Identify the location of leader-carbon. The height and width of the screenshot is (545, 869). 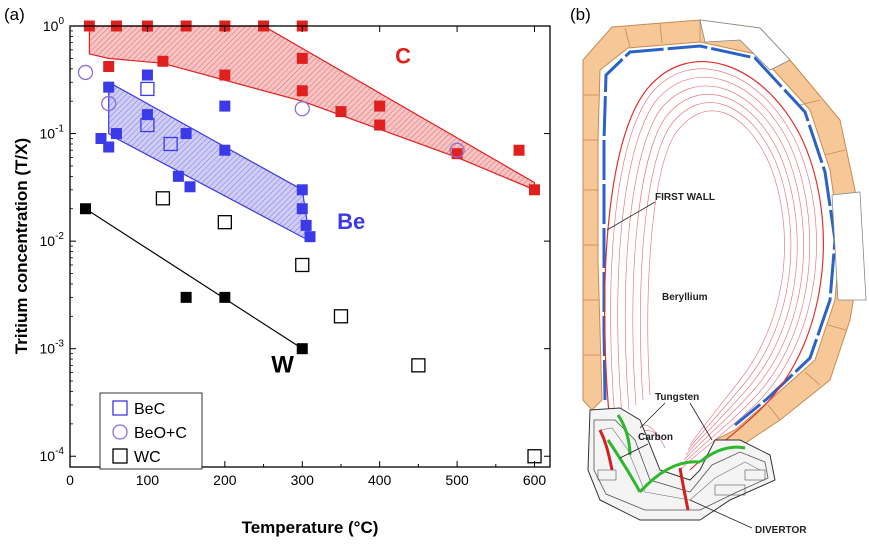
(634, 451).